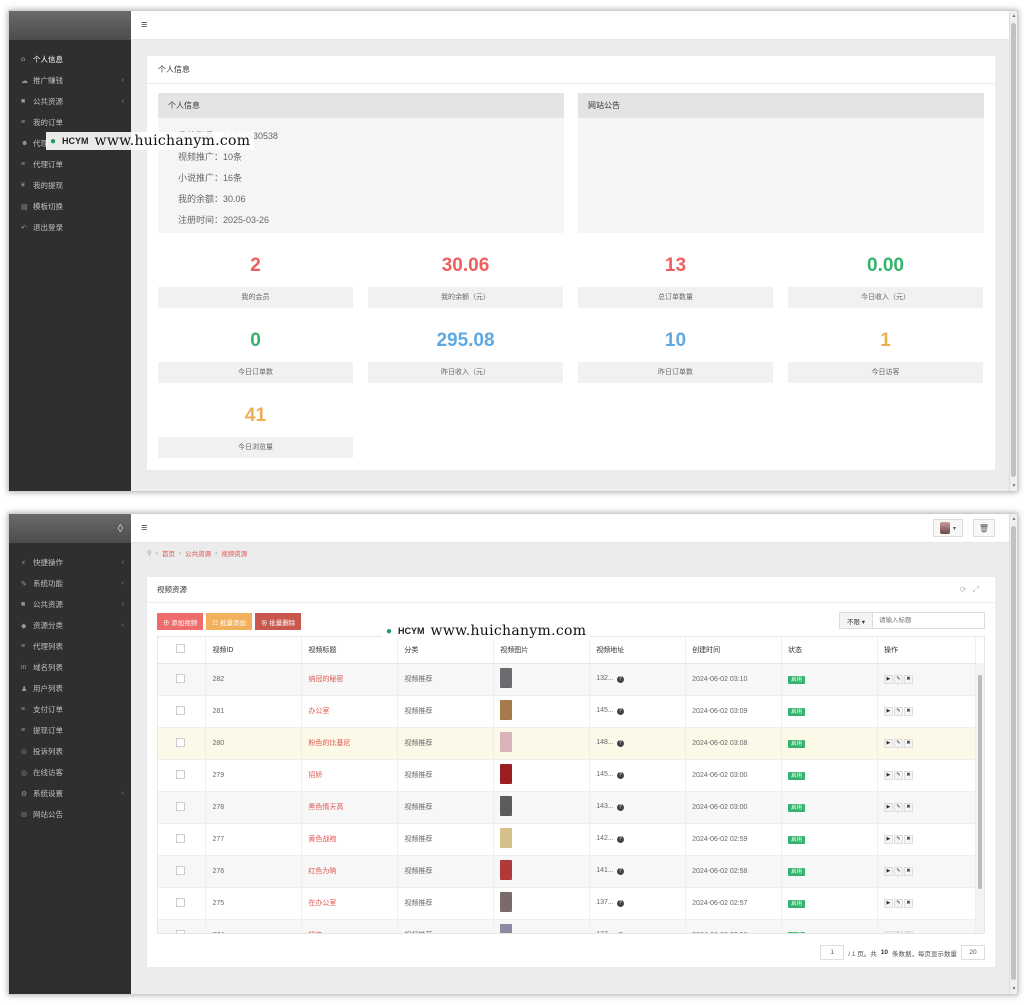 Image resolution: width=1024 pixels, height=1005 pixels. I want to click on video-title: 粉色的比基尼, so click(329, 743).